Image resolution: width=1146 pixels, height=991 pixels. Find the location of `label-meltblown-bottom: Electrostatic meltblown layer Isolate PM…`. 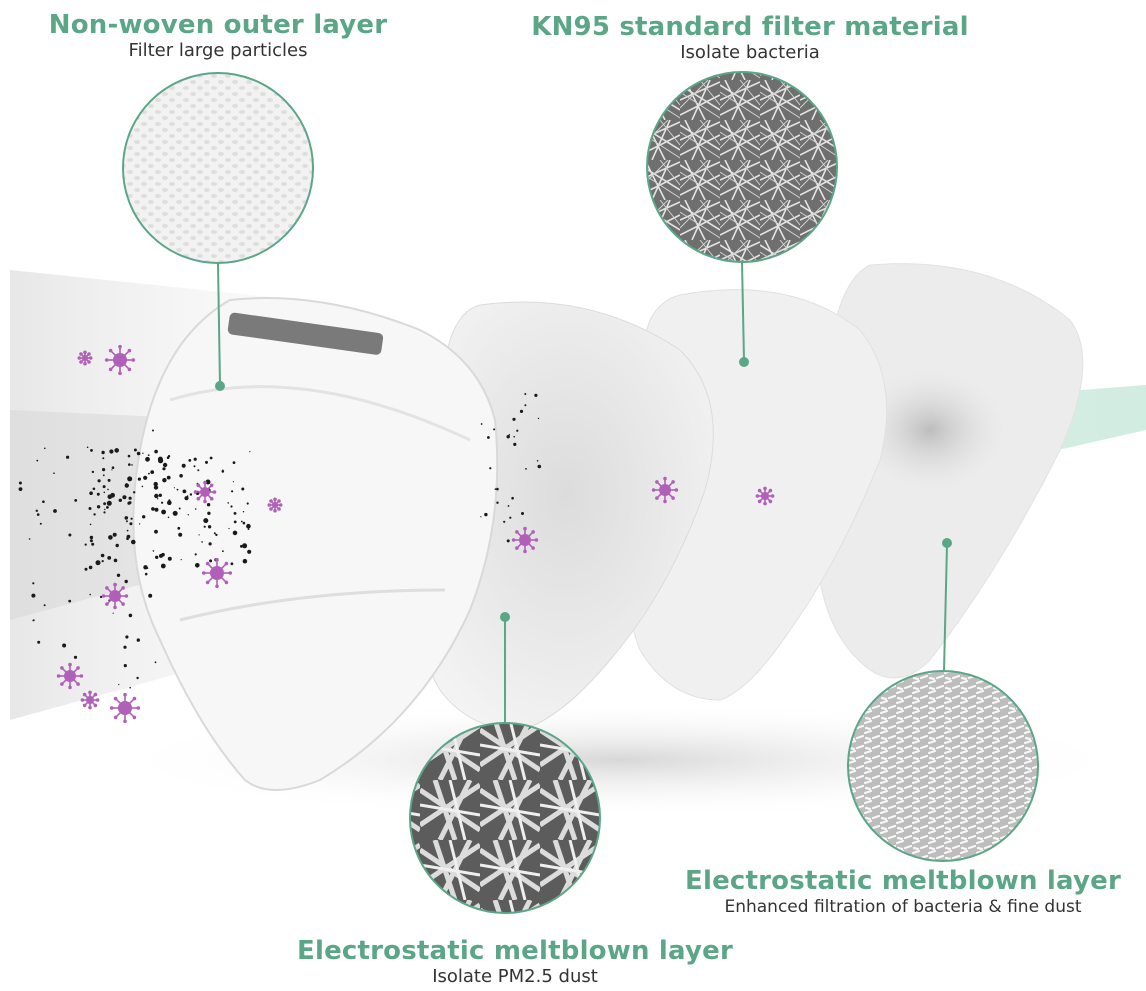

label-meltblown-bottom: Electrostatic meltblown layer Isolate PM… is located at coordinates (515, 962).